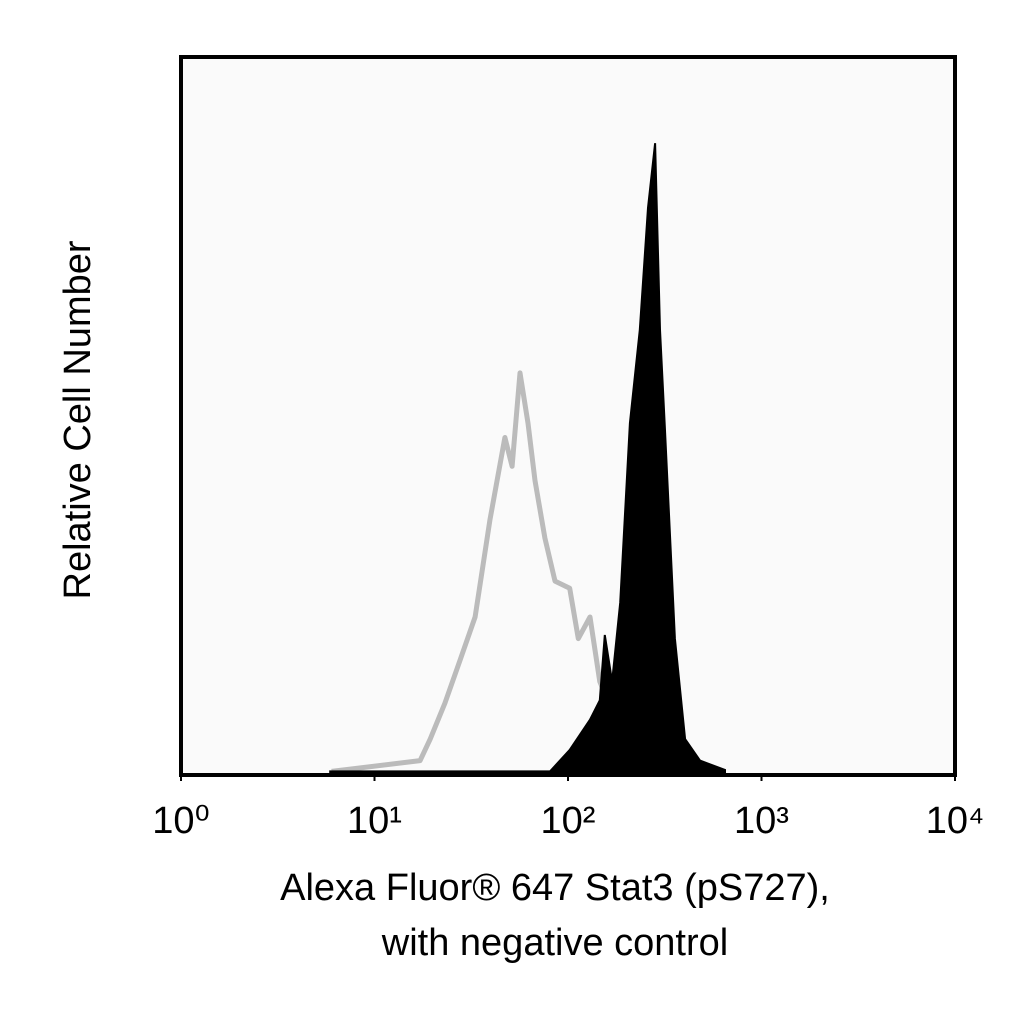  Describe the element at coordinates (761, 821) in the screenshot. I see `x-tick-label: 10³` at that location.